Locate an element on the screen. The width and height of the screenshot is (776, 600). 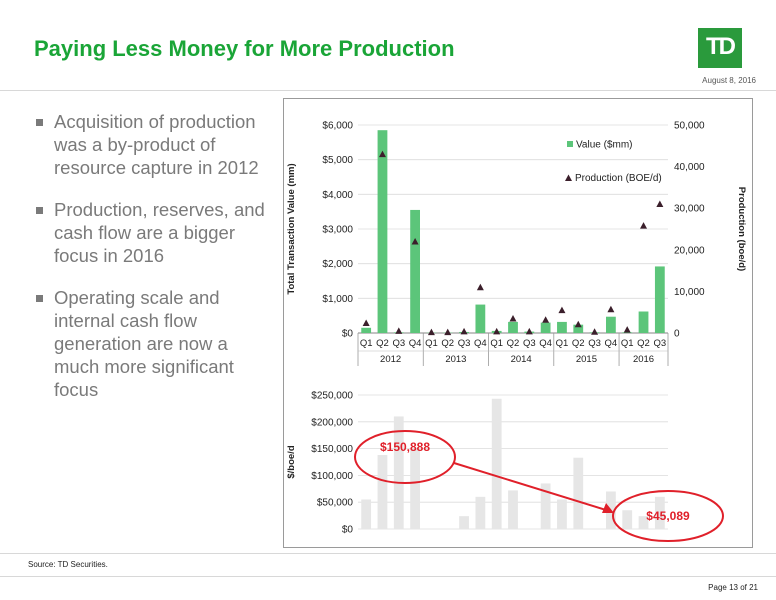
year-label: 2013 is located at coordinates (455, 359).